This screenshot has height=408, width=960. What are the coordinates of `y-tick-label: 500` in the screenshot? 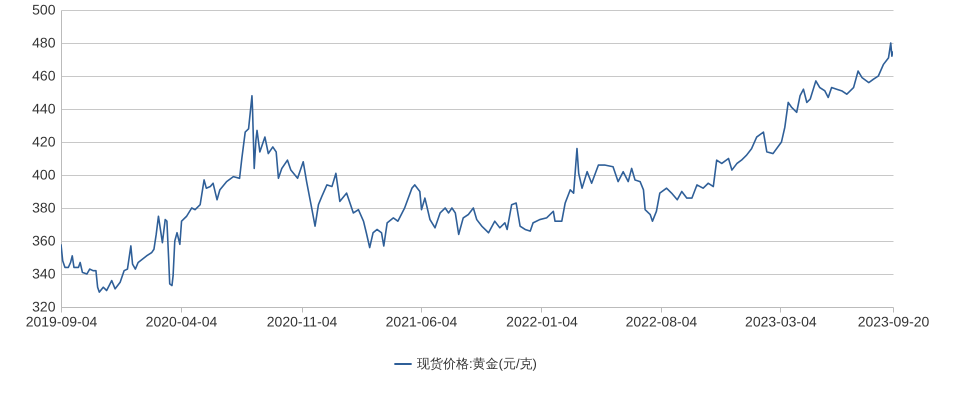 It's located at (44, 10).